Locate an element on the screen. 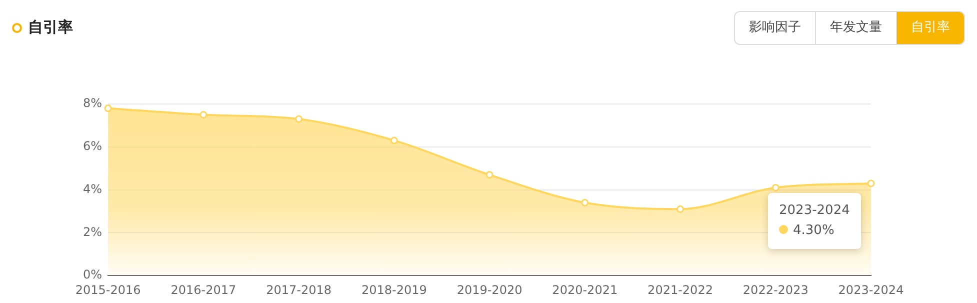  x-tick-label: 2015-2016 is located at coordinates (108, 289).